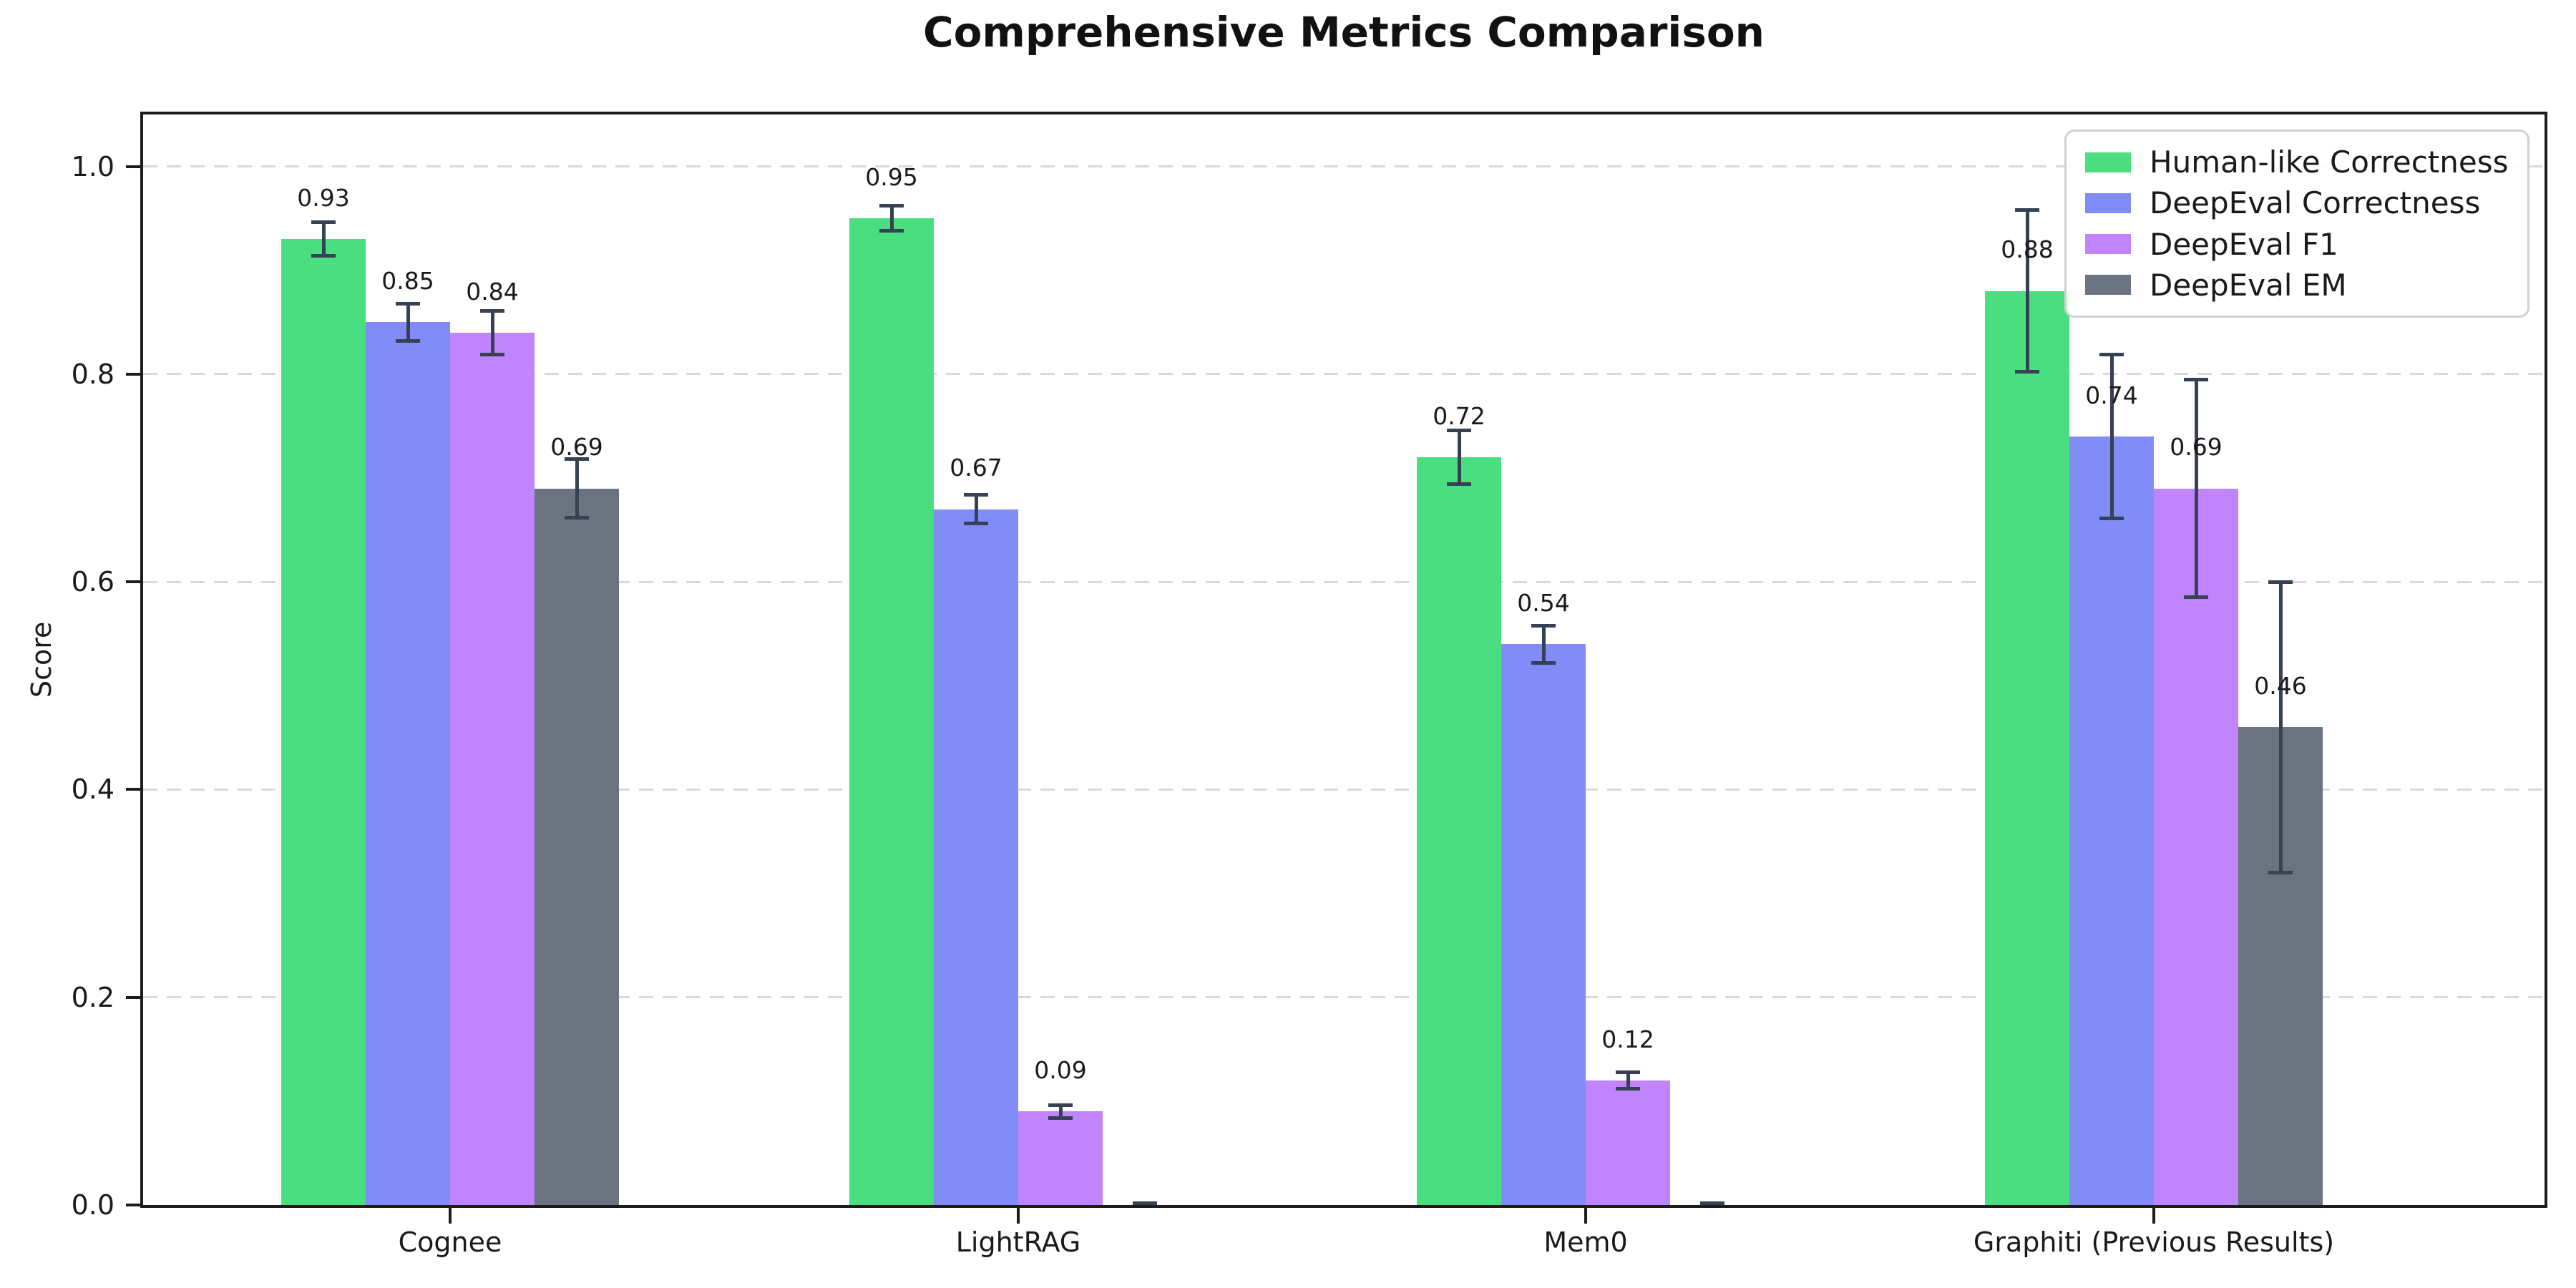 The image size is (2576, 1288). What do you see at coordinates (92, 374) in the screenshot?
I see `y-axis-tick-label: 0.8` at bounding box center [92, 374].